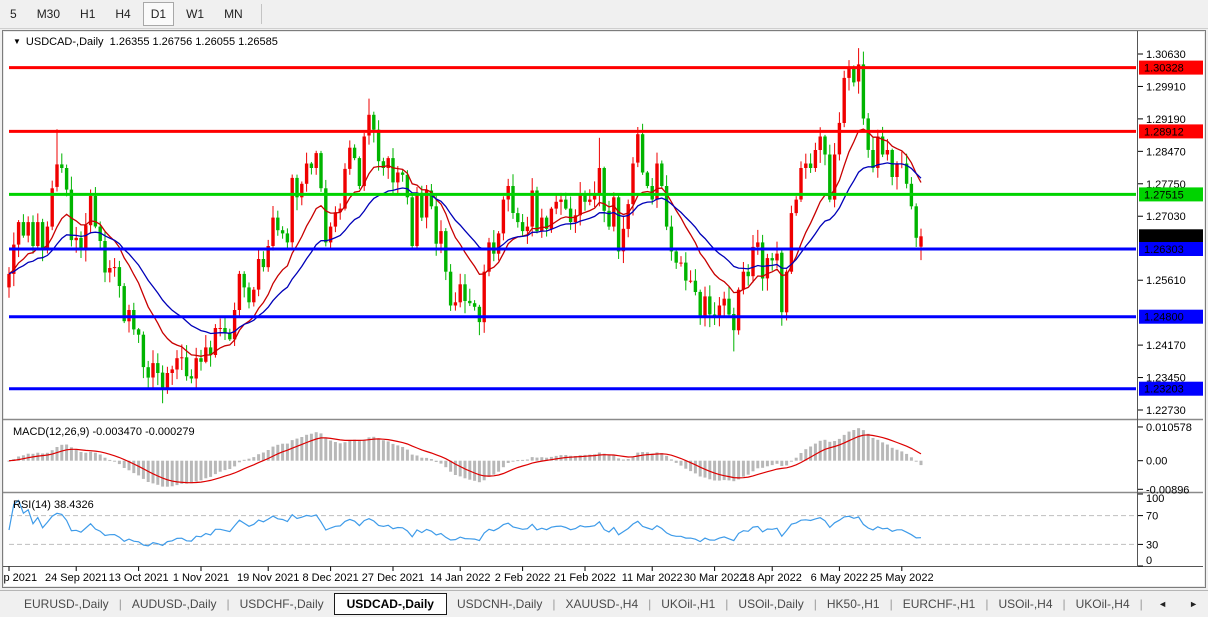 This screenshot has height=617, width=1208. I want to click on tab-xauusd-h4: XAUUSD-,H4, so click(602, 603).